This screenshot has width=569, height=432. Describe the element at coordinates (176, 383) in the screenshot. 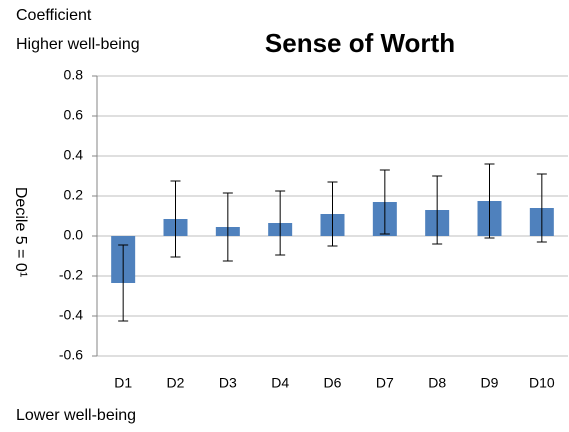

I see `x-tick-label: D2` at that location.